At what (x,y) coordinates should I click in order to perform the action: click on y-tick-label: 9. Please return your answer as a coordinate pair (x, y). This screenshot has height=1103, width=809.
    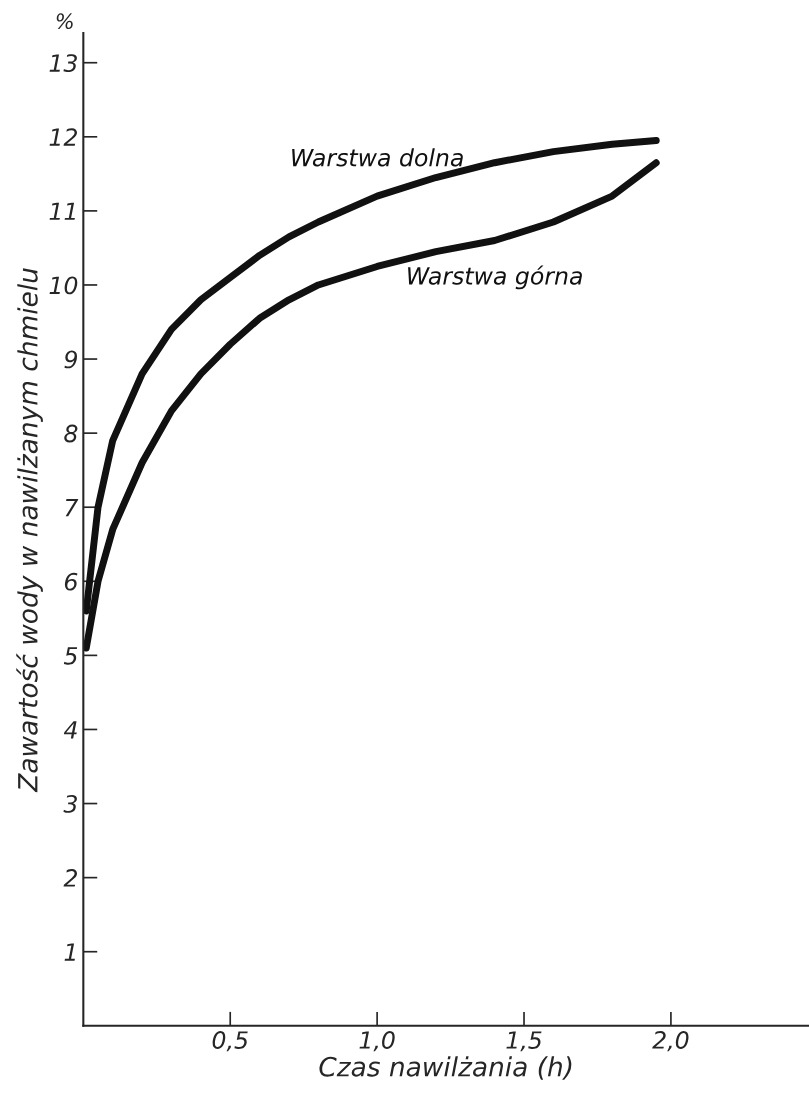
    Looking at the image, I should click on (70, 359).